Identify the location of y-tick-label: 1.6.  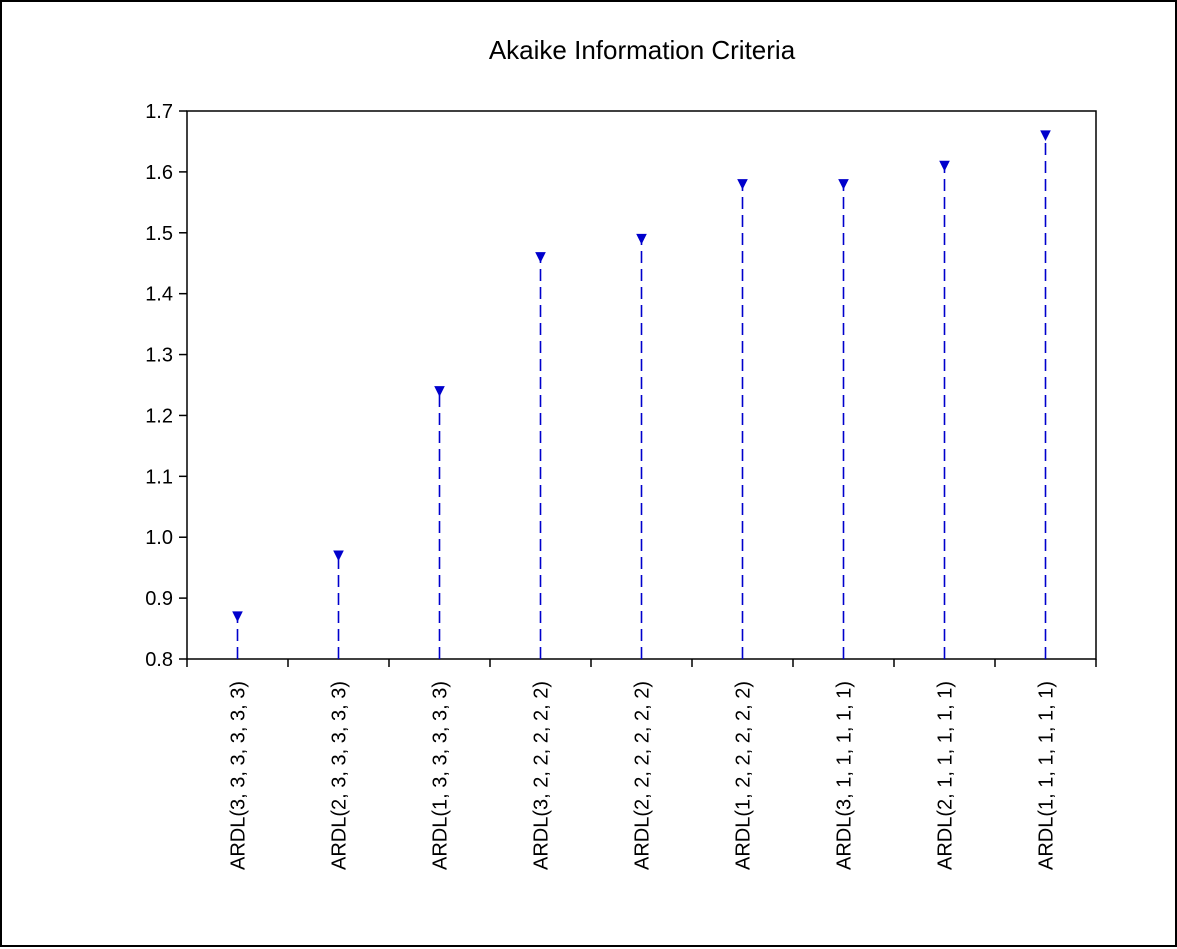
(159, 173).